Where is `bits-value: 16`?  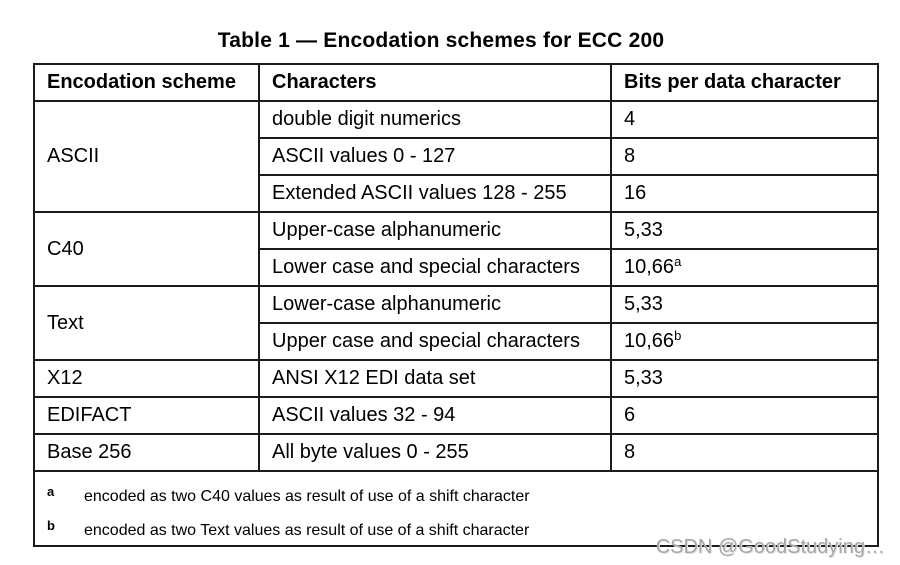 bits-value: 16 is located at coordinates (635, 193).